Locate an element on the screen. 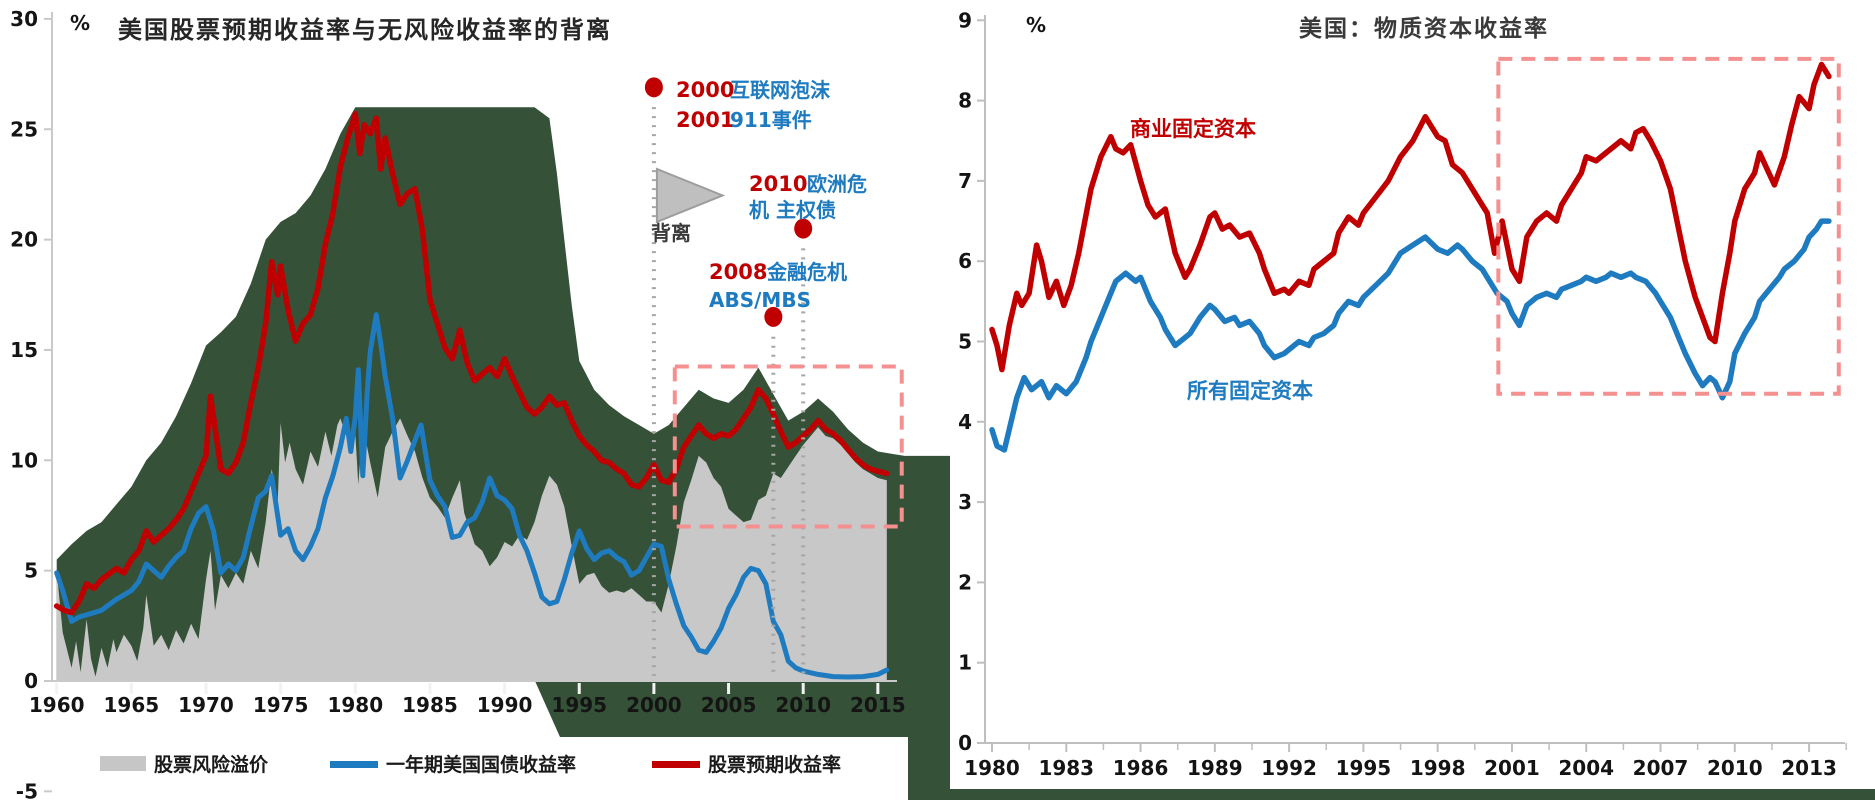  left-chart-title: 美国股票预期收益率与无风险收益率的背离 is located at coordinates (365, 30).